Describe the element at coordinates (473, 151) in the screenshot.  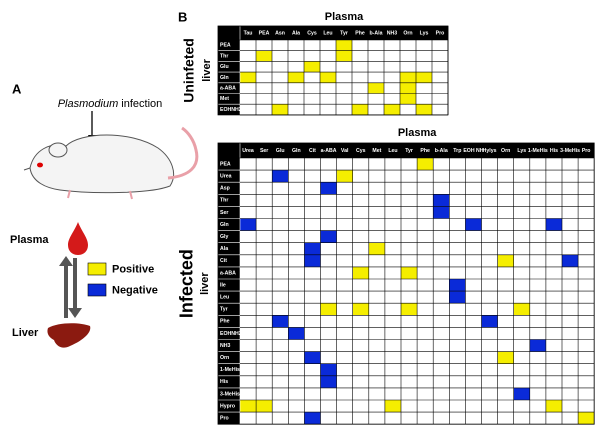
I see `column-header: EOH NH` at that location.